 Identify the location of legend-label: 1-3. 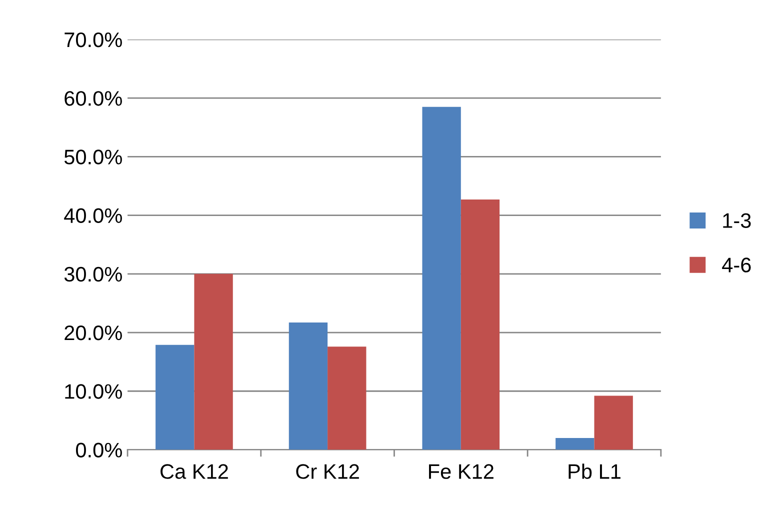
(737, 220).